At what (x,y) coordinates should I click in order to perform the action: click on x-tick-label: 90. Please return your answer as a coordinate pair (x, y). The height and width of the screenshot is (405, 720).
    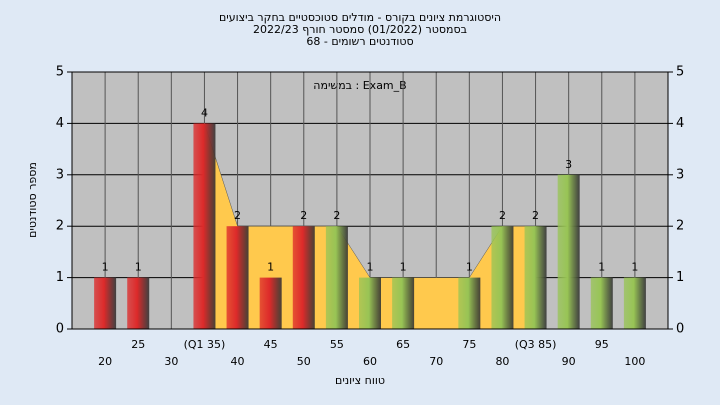
    Looking at the image, I should click on (569, 361).